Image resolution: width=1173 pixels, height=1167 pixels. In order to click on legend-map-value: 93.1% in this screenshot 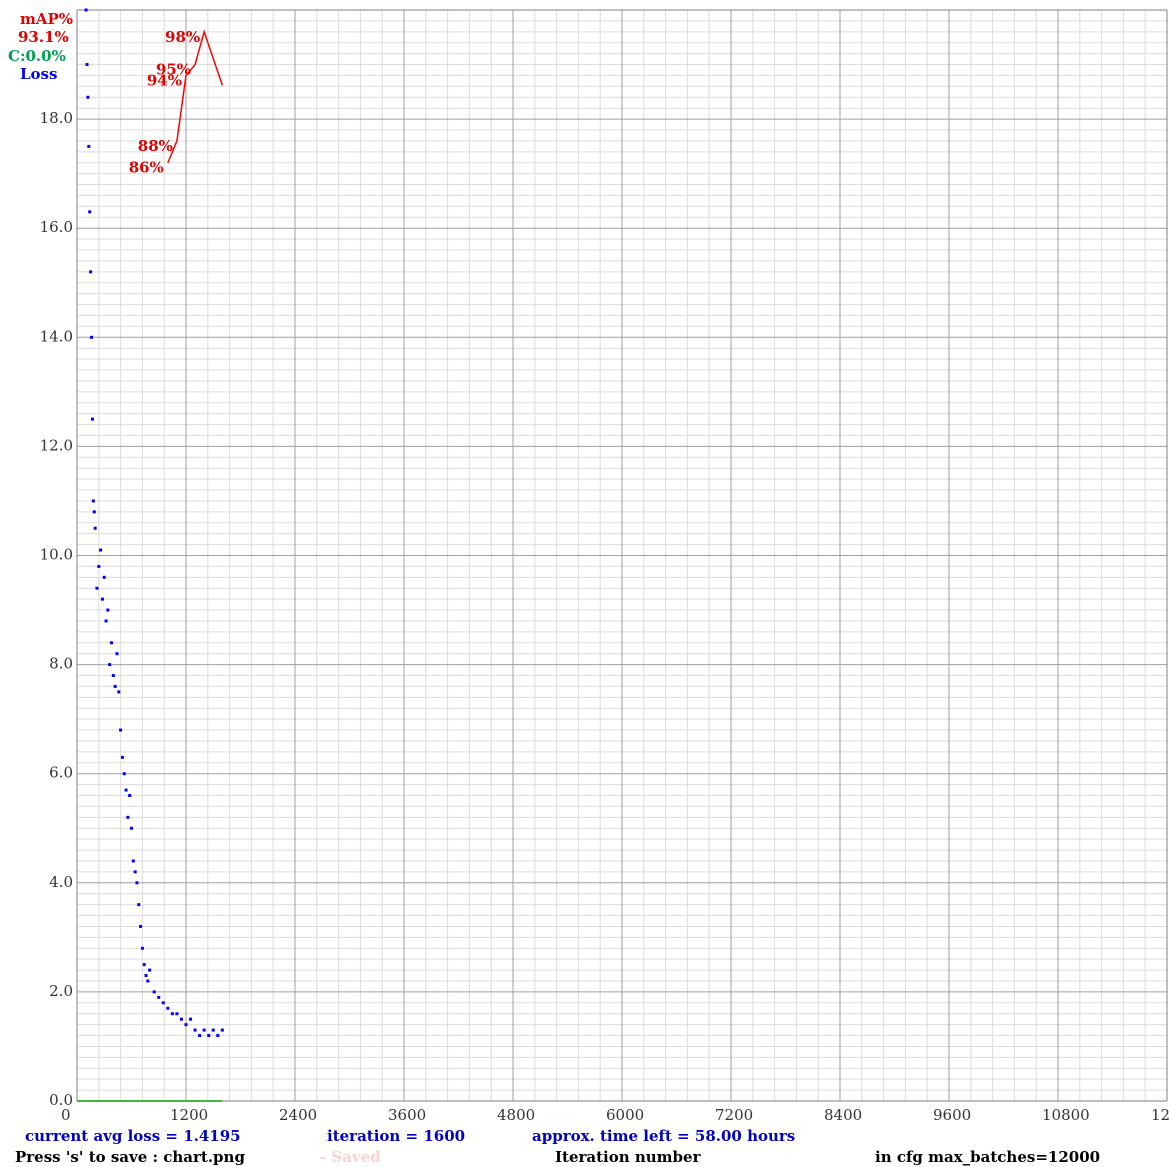, I will do `click(43, 37)`.